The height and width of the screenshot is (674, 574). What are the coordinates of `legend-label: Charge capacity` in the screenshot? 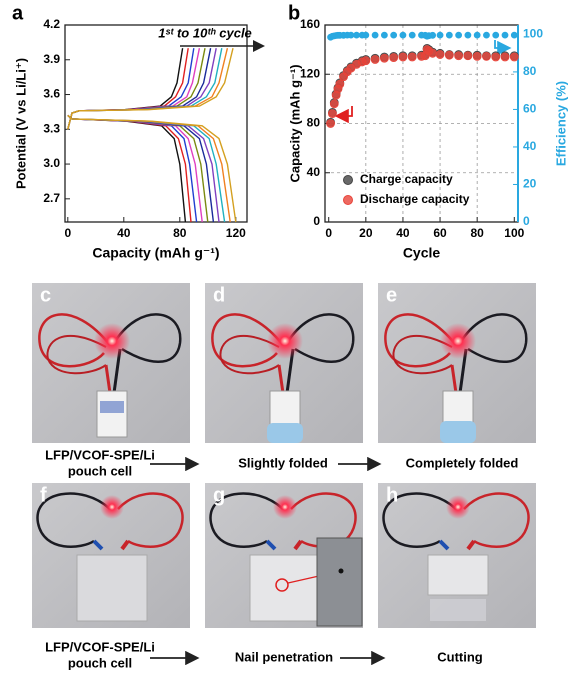 It's located at (406, 179).